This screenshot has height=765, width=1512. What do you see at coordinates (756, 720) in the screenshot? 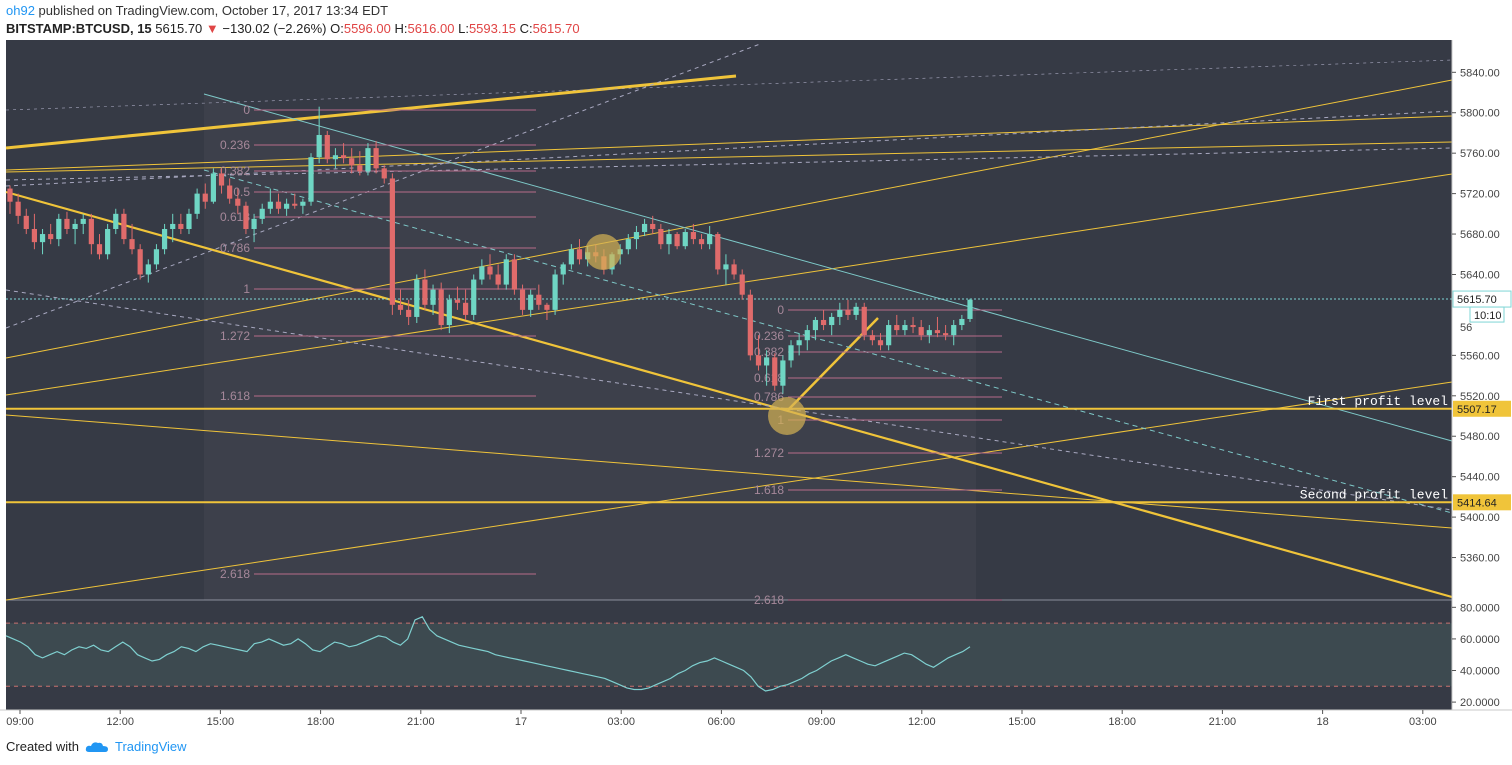
I see `time-axis-background` at bounding box center [756, 720].